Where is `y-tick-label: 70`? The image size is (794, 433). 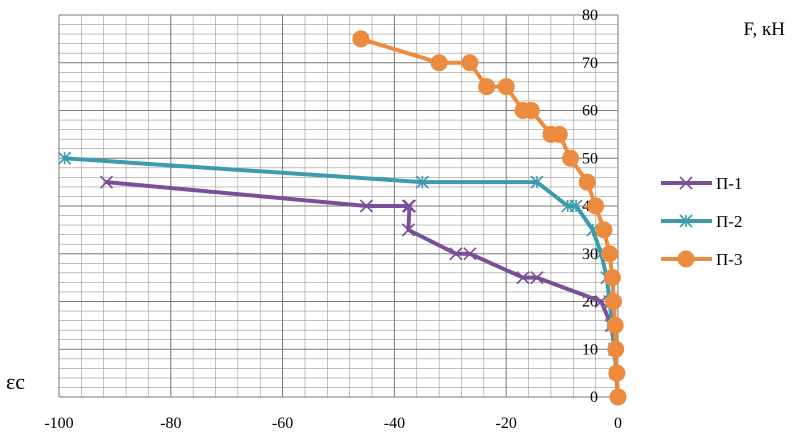
y-tick-label: 70 is located at coordinates (590, 63).